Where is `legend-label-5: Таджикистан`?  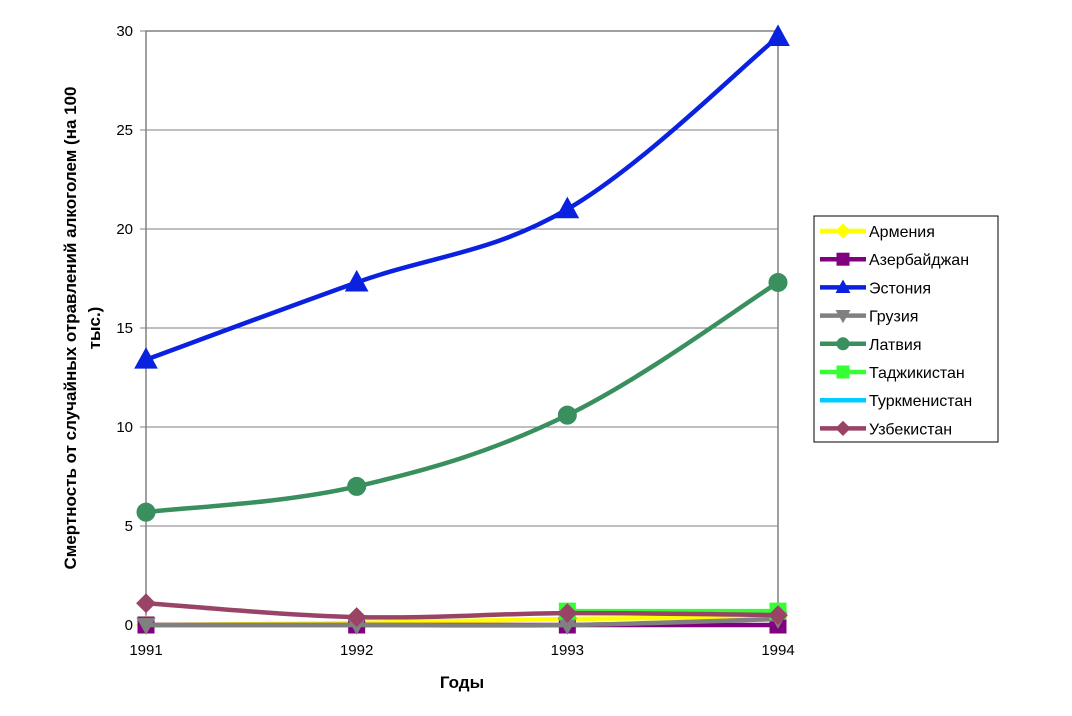
legend-label-5: Таджикистан is located at coordinates (917, 373).